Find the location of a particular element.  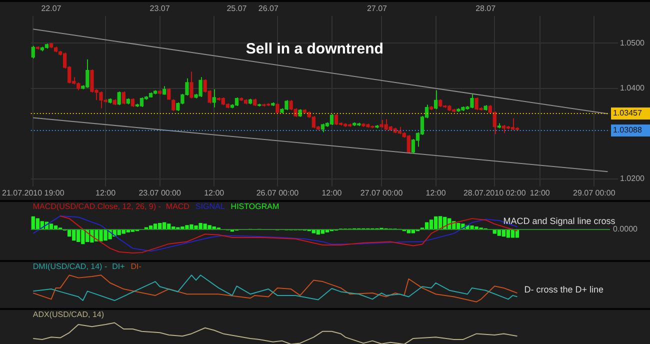

text: 25.07 is located at coordinates (237, 9).